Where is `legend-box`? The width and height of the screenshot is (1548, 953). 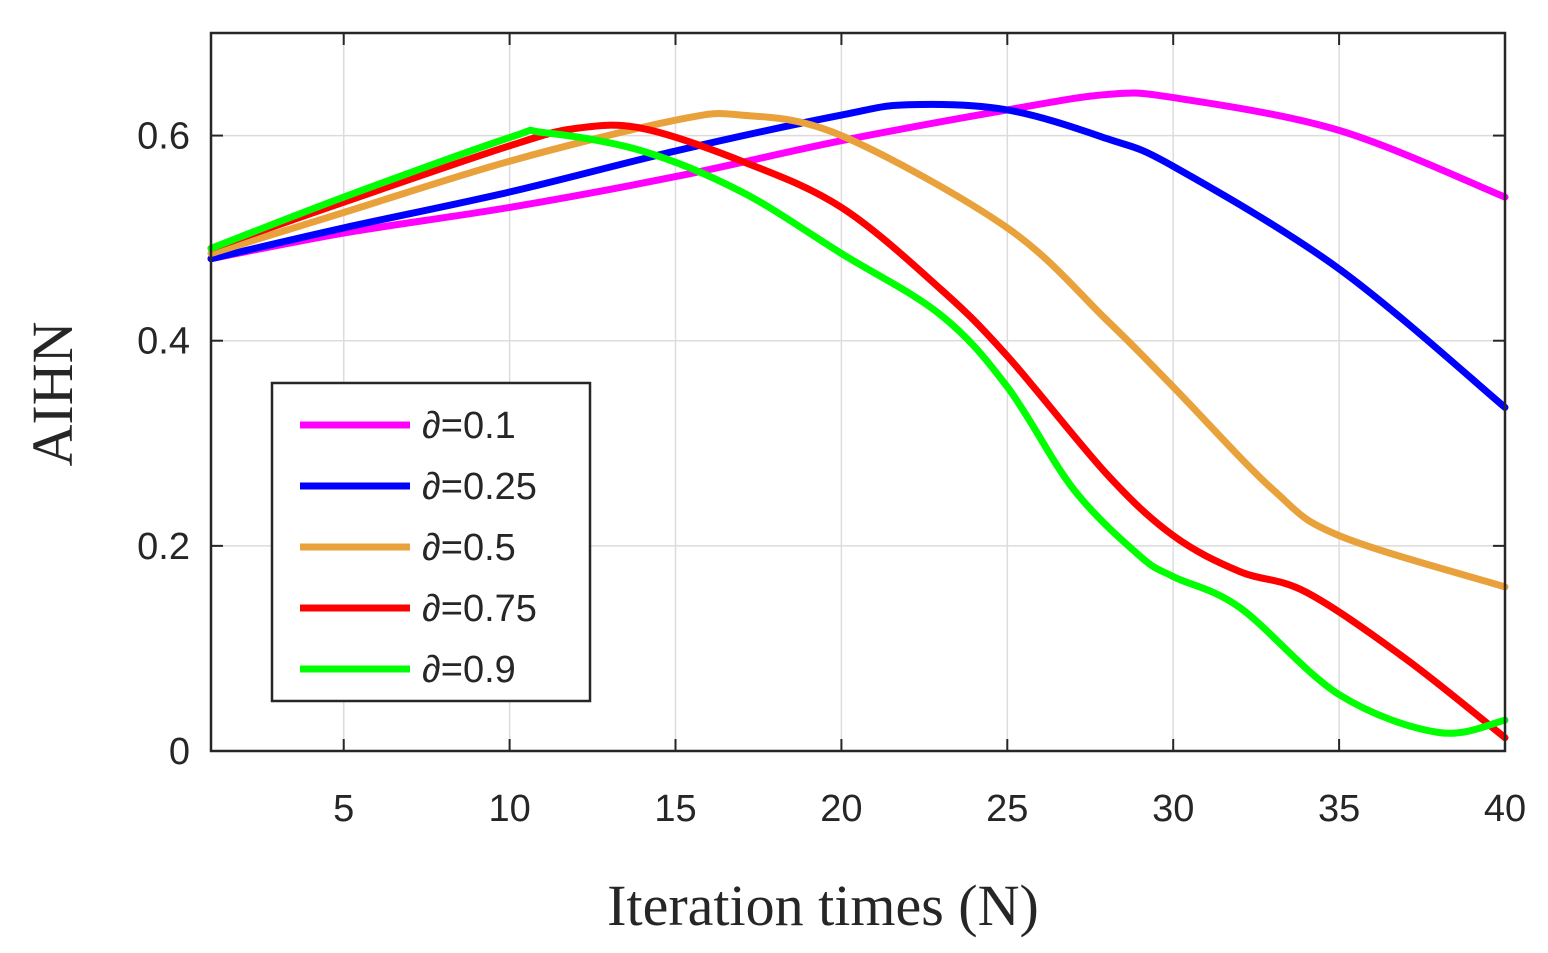 legend-box is located at coordinates (431, 542).